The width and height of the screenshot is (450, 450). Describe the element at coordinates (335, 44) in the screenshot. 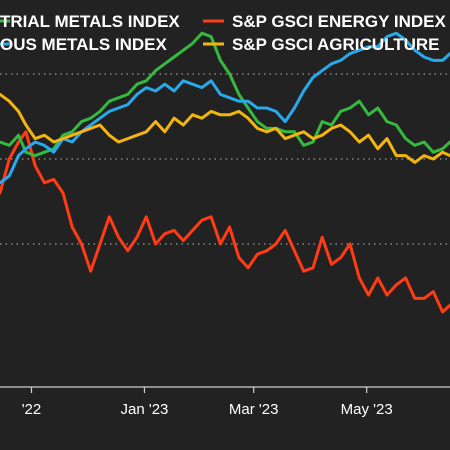

I see `legend-label-agriculture: S&P GSCI AGRICULTURE` at that location.